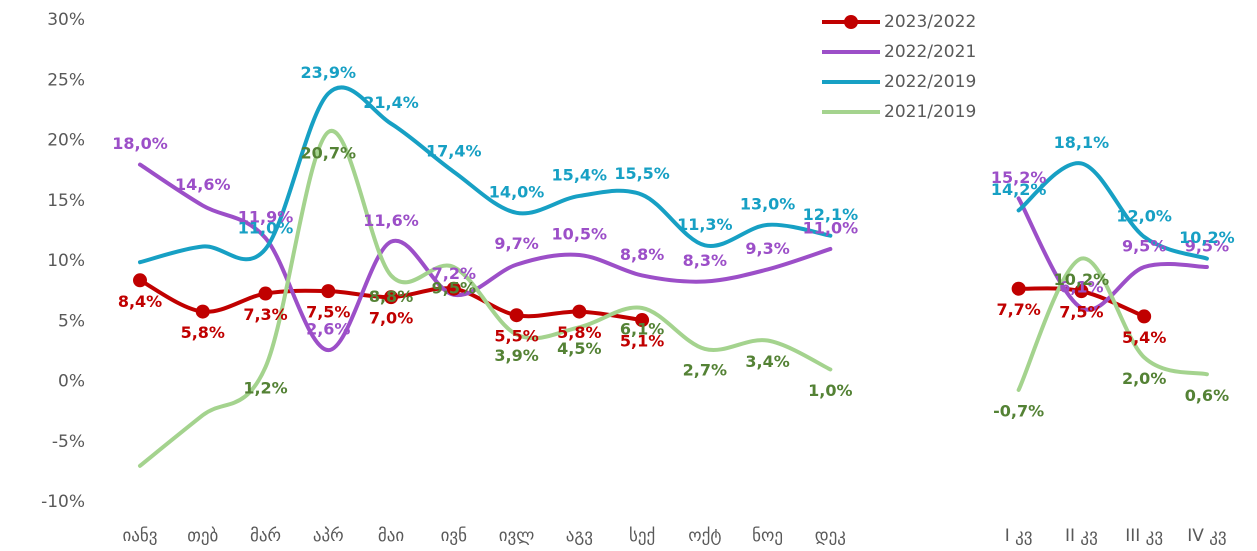  What do you see at coordinates (391, 318) in the screenshot?
I see `value-label: 7,0%` at bounding box center [391, 318].